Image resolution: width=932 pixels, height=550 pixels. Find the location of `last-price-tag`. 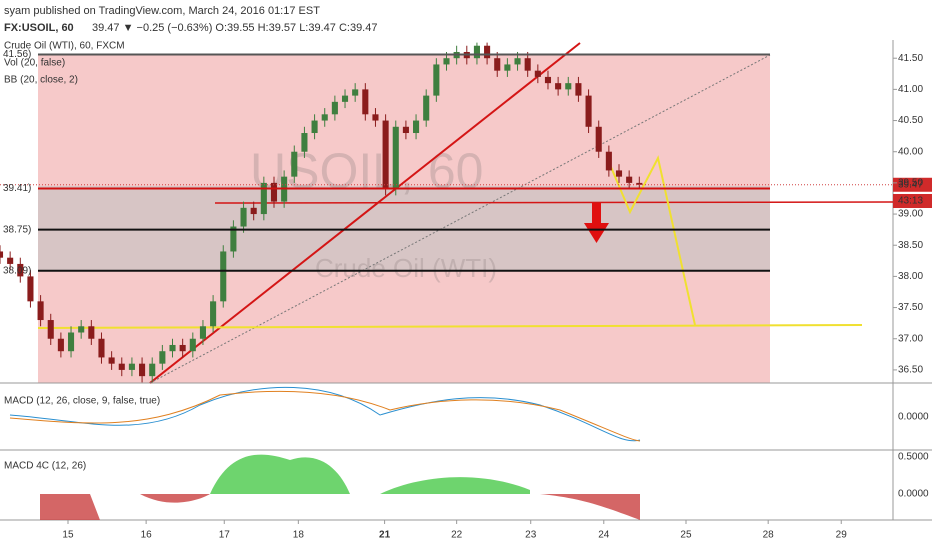

last-price-tag is located at coordinates (912, 184).